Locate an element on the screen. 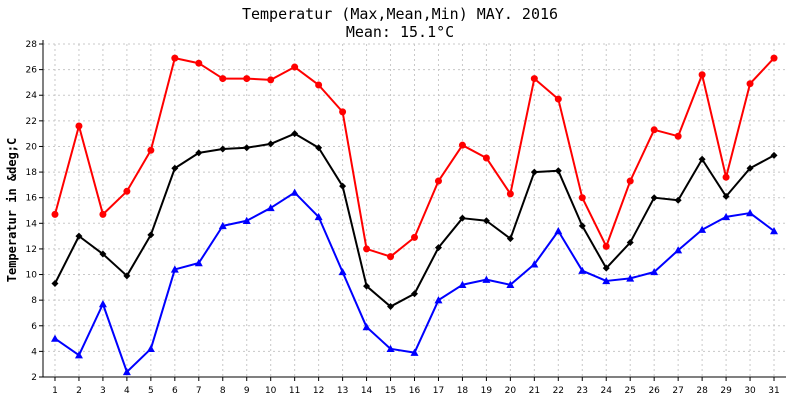  x-tick-label: 21 is located at coordinates (534, 391).